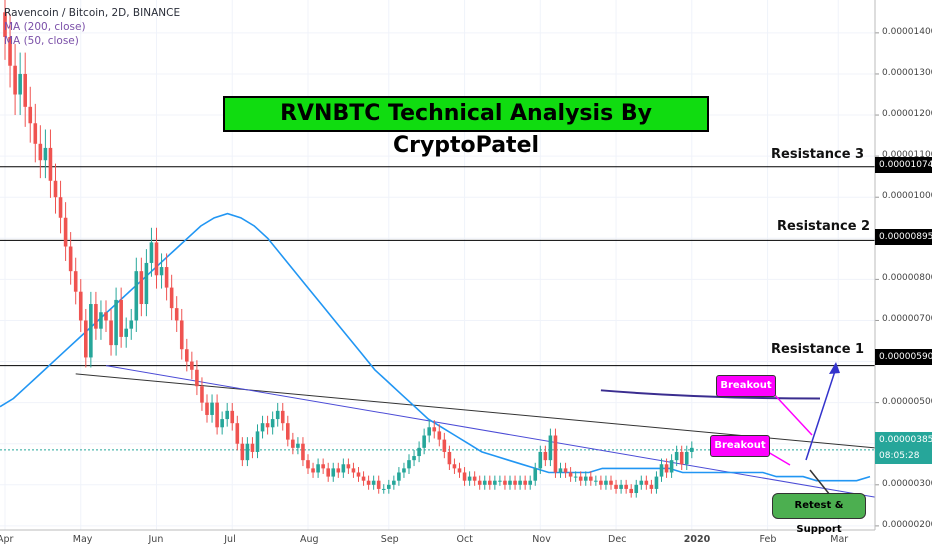 This screenshot has height=550, width=932. What do you see at coordinates (907, 31) in the screenshot?
I see `y-tick-label: 0.00001400` at bounding box center [907, 31].